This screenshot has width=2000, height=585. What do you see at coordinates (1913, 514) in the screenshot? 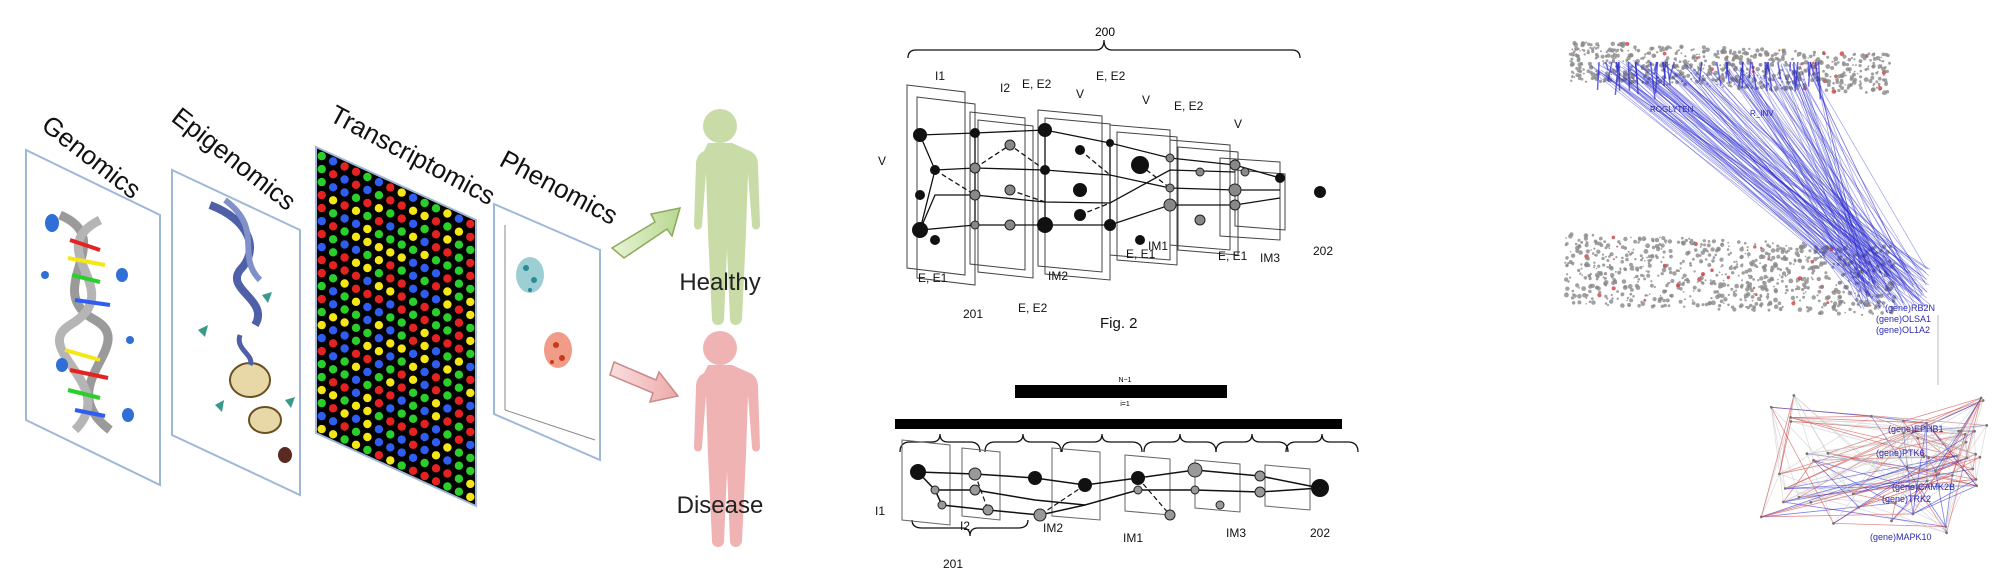
I see `subnetwork-node` at bounding box center [1913, 514].